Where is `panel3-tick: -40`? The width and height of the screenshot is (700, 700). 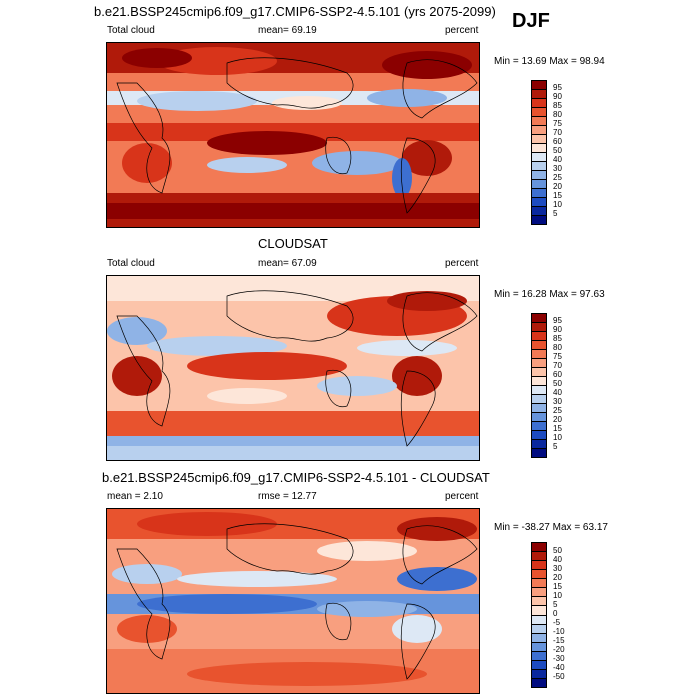 panel3-tick: -40 is located at coordinates (559, 667).